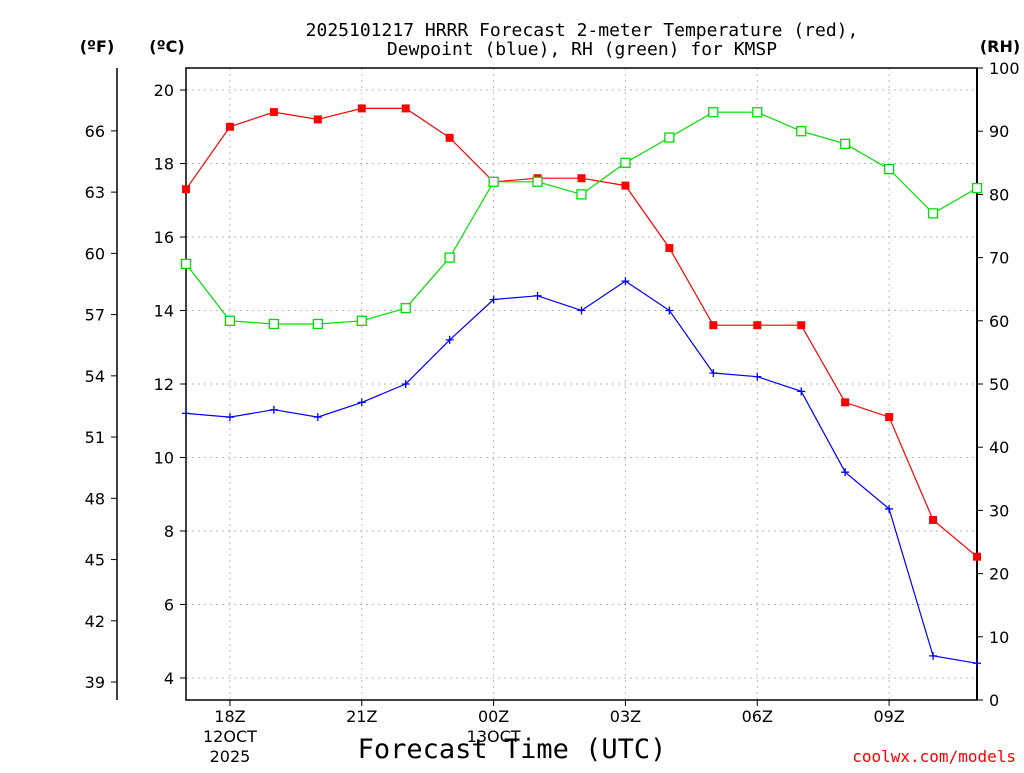  I want to click on x-axis-title: Forecast Time (UTC), so click(512, 749).